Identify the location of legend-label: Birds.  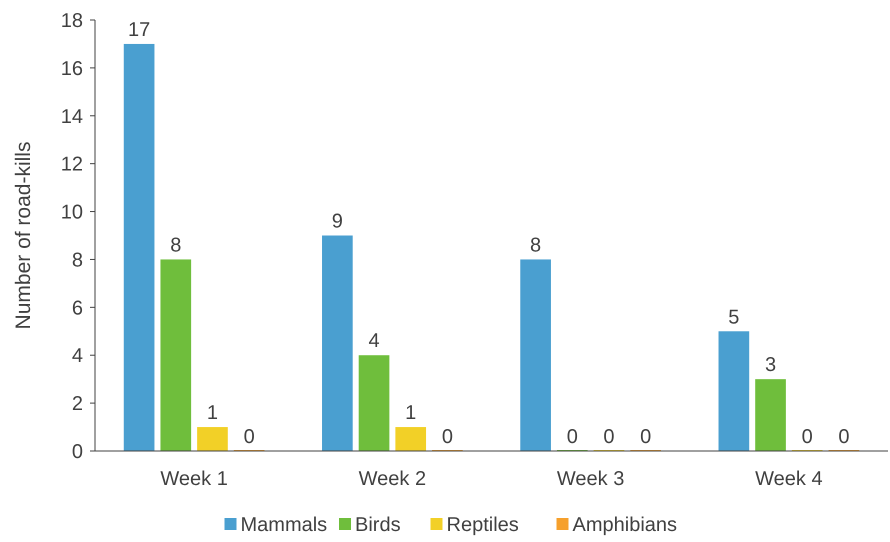
(378, 525).